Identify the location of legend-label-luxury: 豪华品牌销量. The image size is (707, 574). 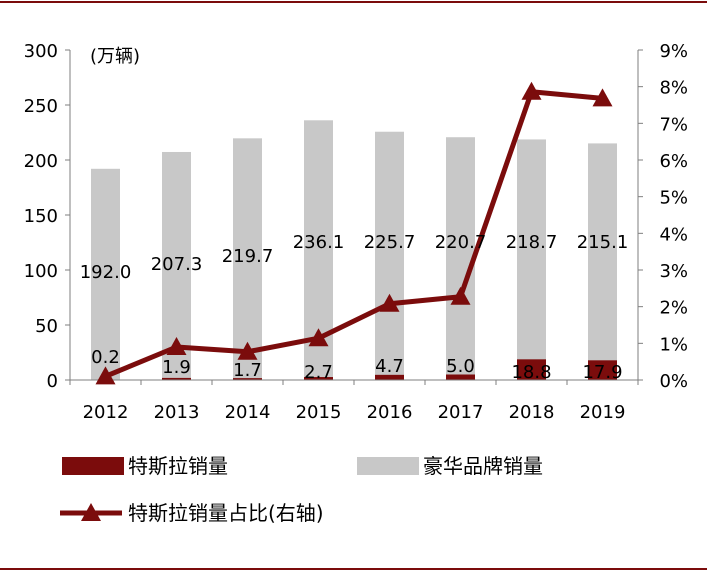
(483, 466).